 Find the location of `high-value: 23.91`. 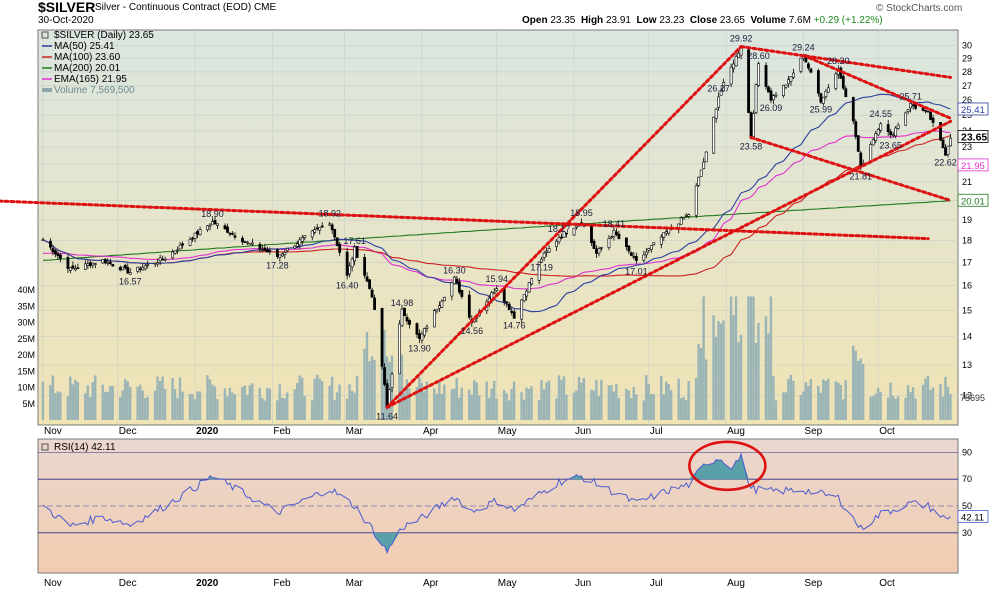

high-value: 23.91 is located at coordinates (618, 20).